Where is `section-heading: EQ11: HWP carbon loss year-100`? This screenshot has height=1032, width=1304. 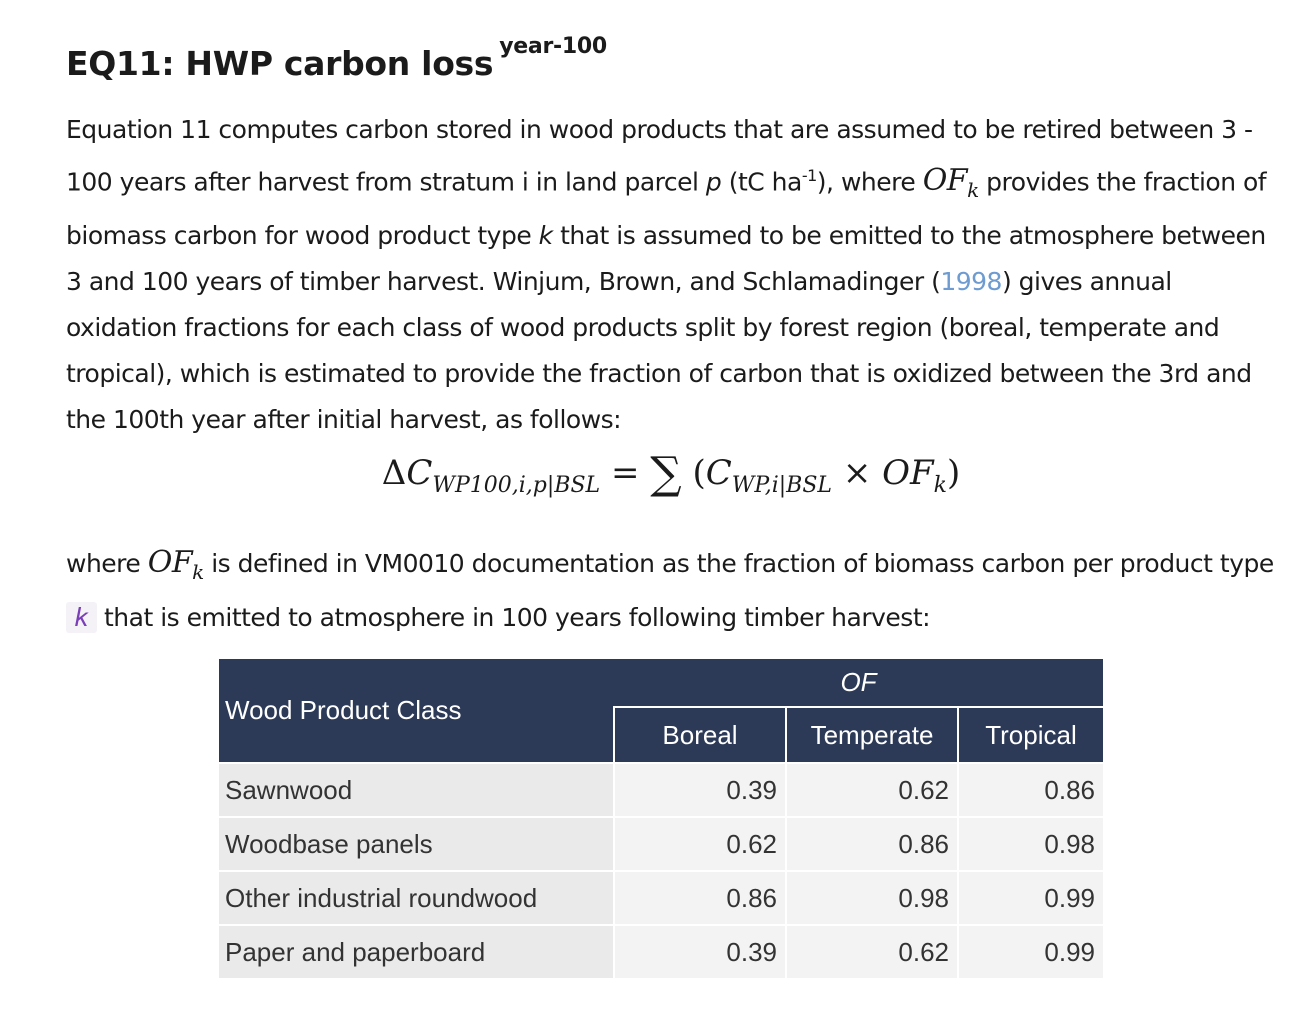 section-heading: EQ11: HWP carbon loss year-100 is located at coordinates (671, 66).